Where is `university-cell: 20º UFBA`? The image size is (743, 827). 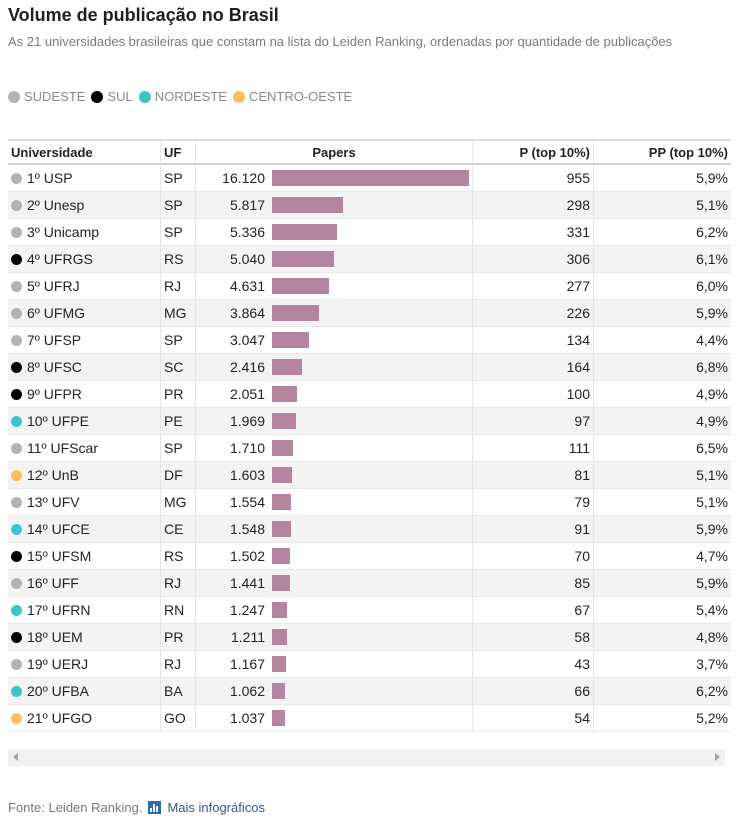
university-cell: 20º UFBA is located at coordinates (84, 691).